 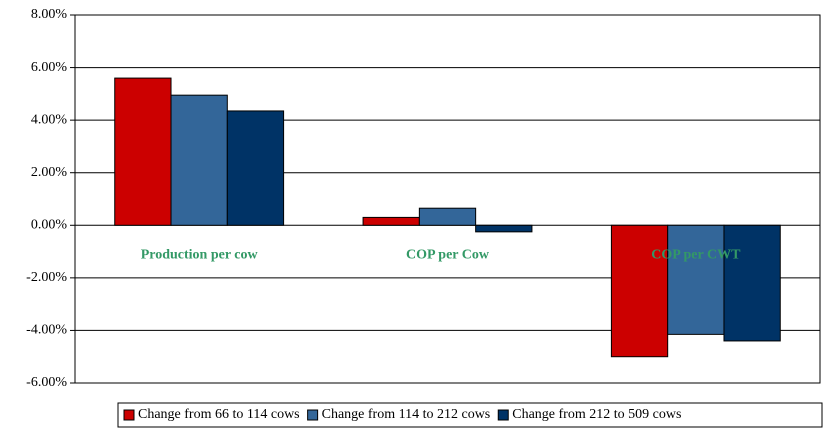 I want to click on y-tick-label: 0.00%, so click(x=49, y=225).